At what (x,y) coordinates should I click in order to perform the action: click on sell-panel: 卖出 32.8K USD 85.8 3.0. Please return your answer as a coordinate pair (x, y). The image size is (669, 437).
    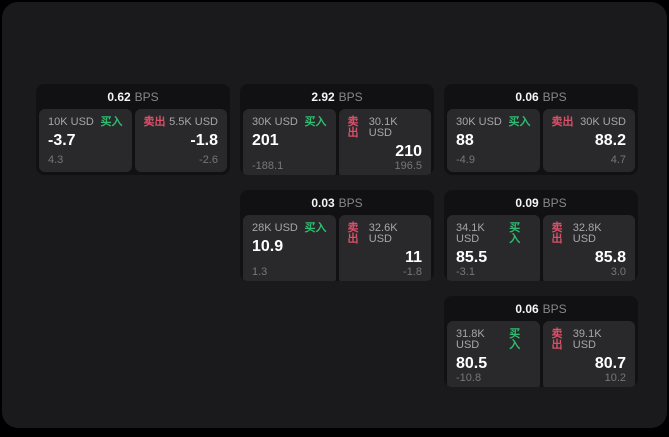
    Looking at the image, I should click on (588, 248).